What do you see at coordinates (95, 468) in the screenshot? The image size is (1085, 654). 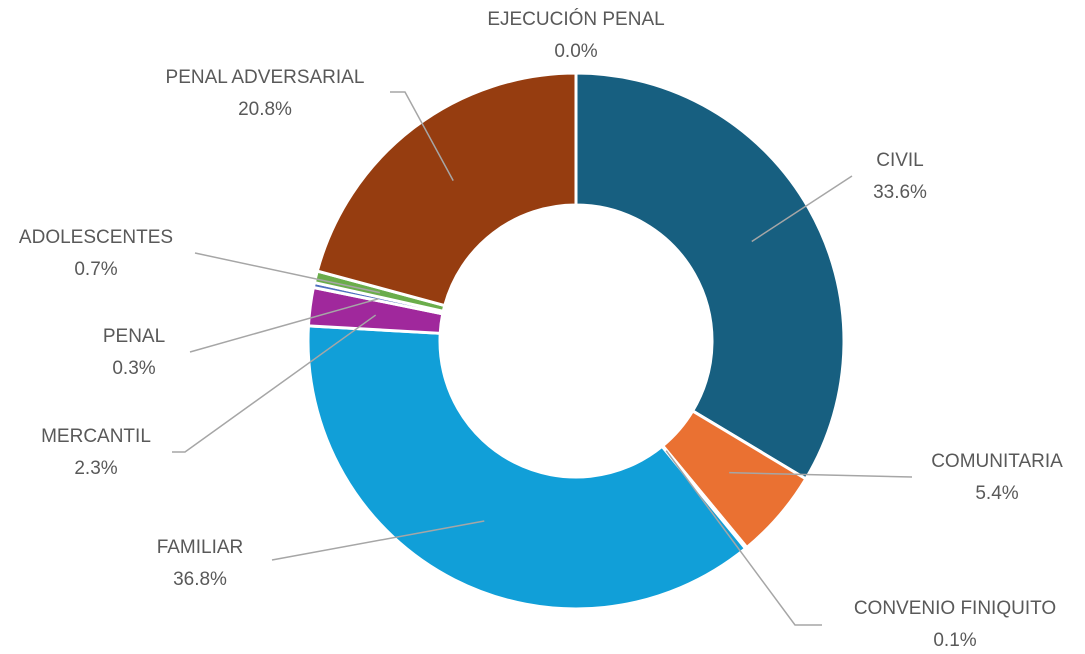 I see `slice-value-label: 2.3%` at bounding box center [95, 468].